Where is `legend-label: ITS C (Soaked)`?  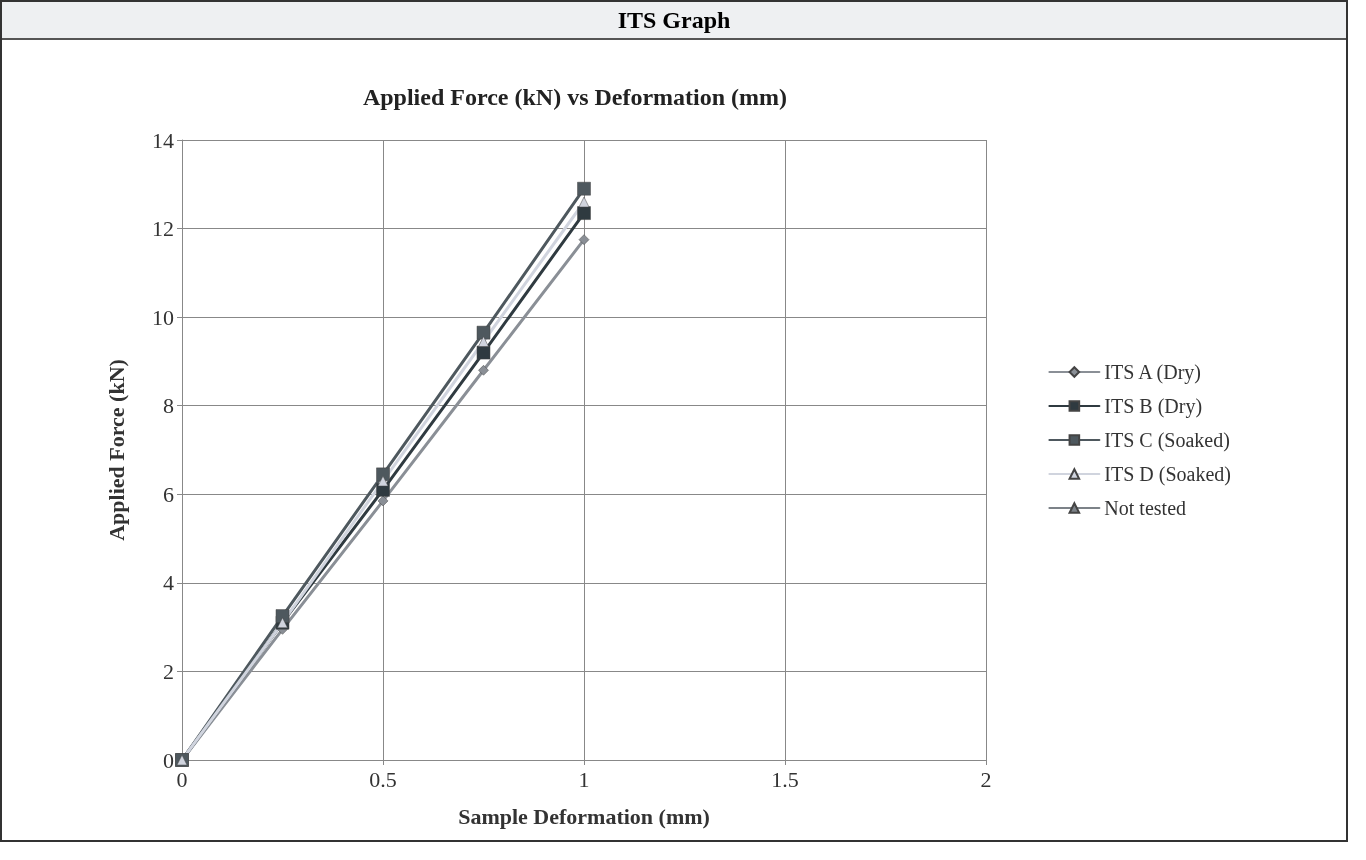 legend-label: ITS C (Soaked) is located at coordinates (1167, 440).